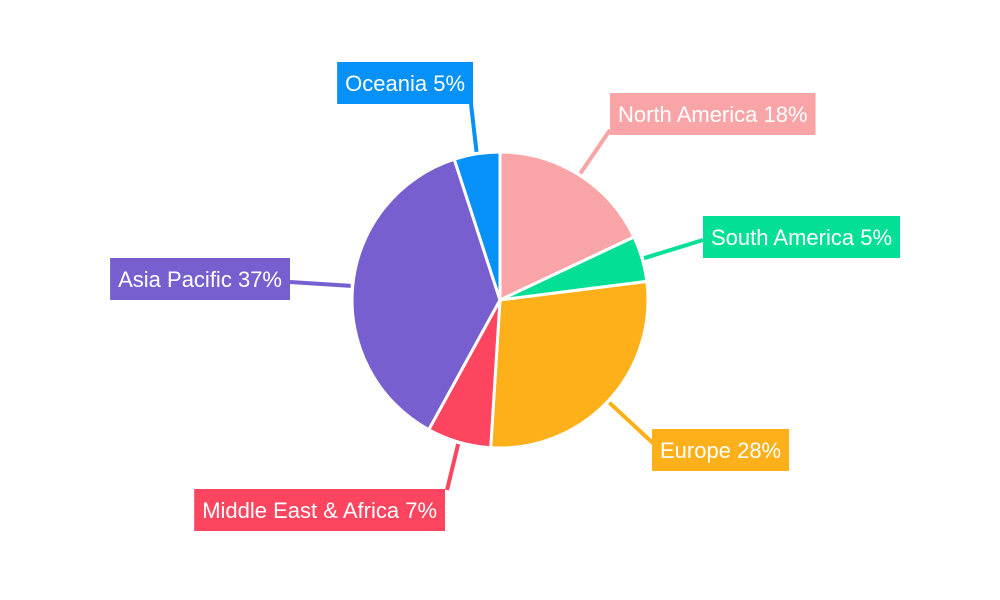 The width and height of the screenshot is (1000, 600). I want to click on slice-label: Europe 28%, so click(721, 450).